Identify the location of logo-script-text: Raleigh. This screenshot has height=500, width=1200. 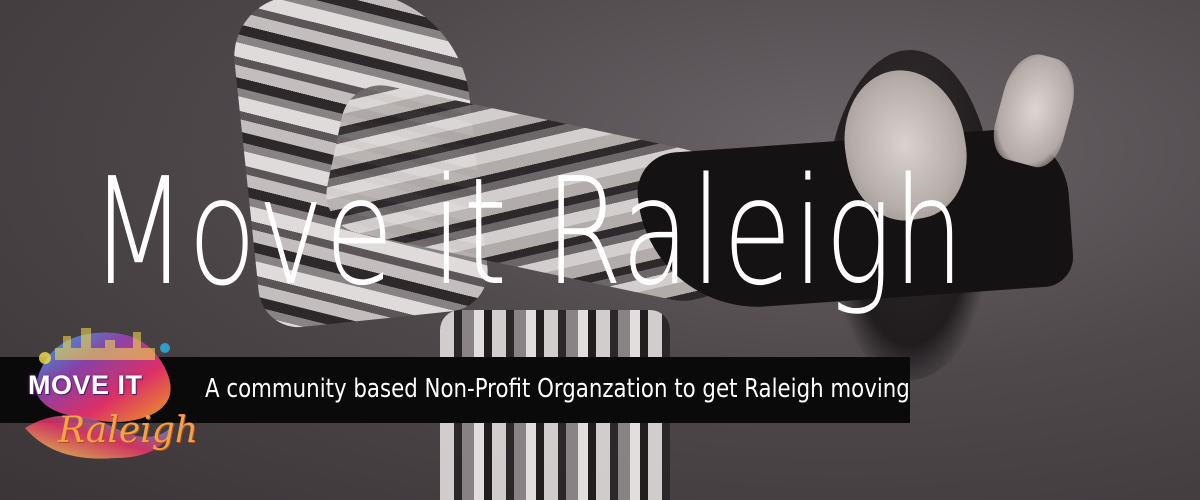
(128, 430).